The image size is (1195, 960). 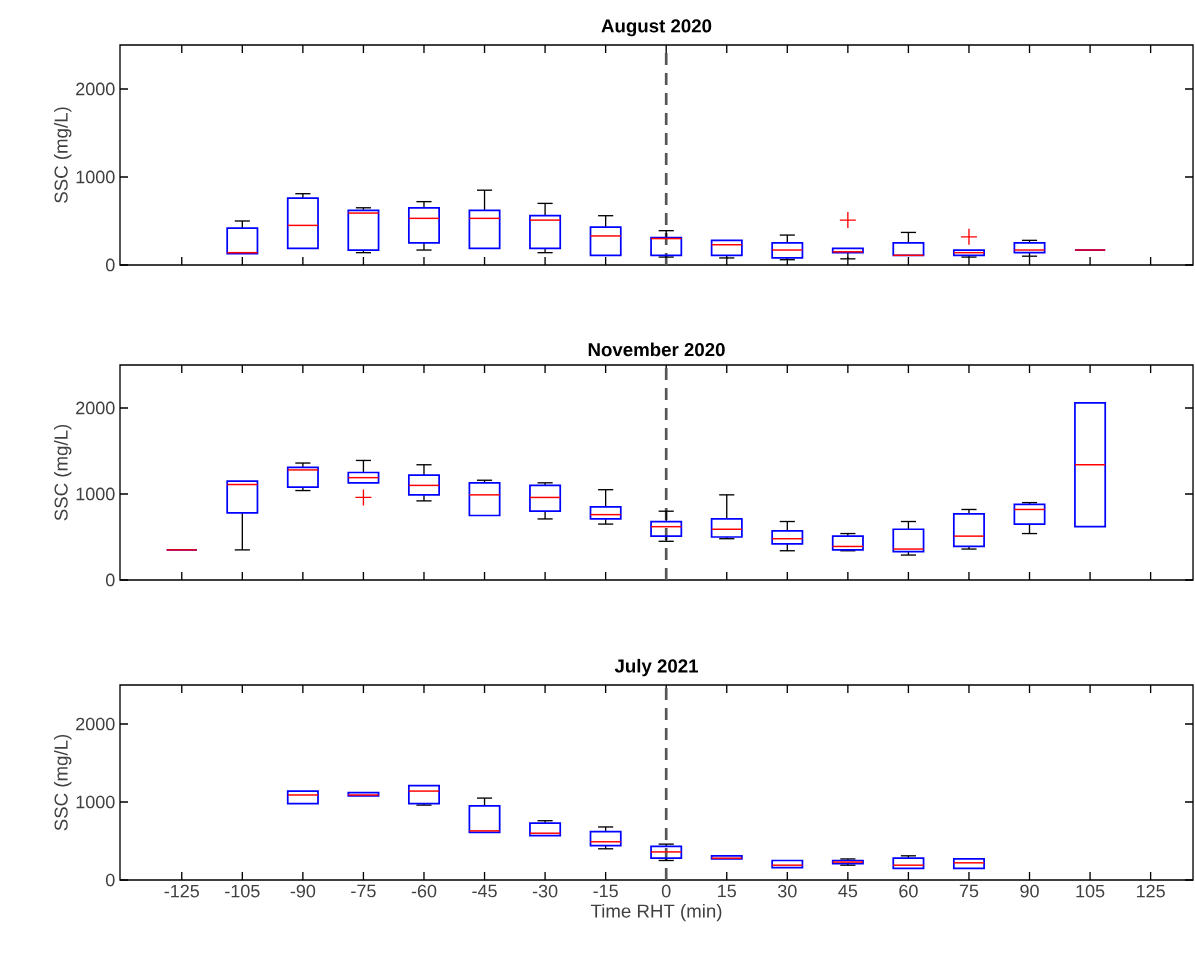 What do you see at coordinates (727, 891) in the screenshot?
I see `x-tick-label: 15` at bounding box center [727, 891].